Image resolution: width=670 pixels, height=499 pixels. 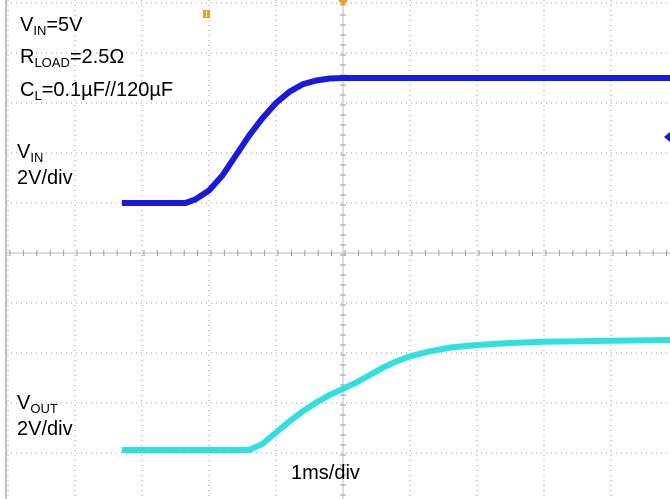 I want to click on vin-equation-label: VIN=5V, so click(x=51, y=26).